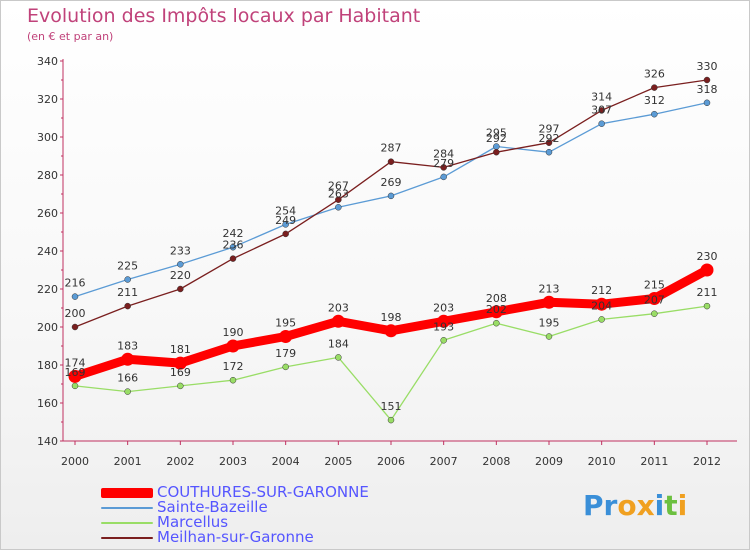 The width and height of the screenshot is (750, 550). I want to click on data-label: 213, so click(549, 288).